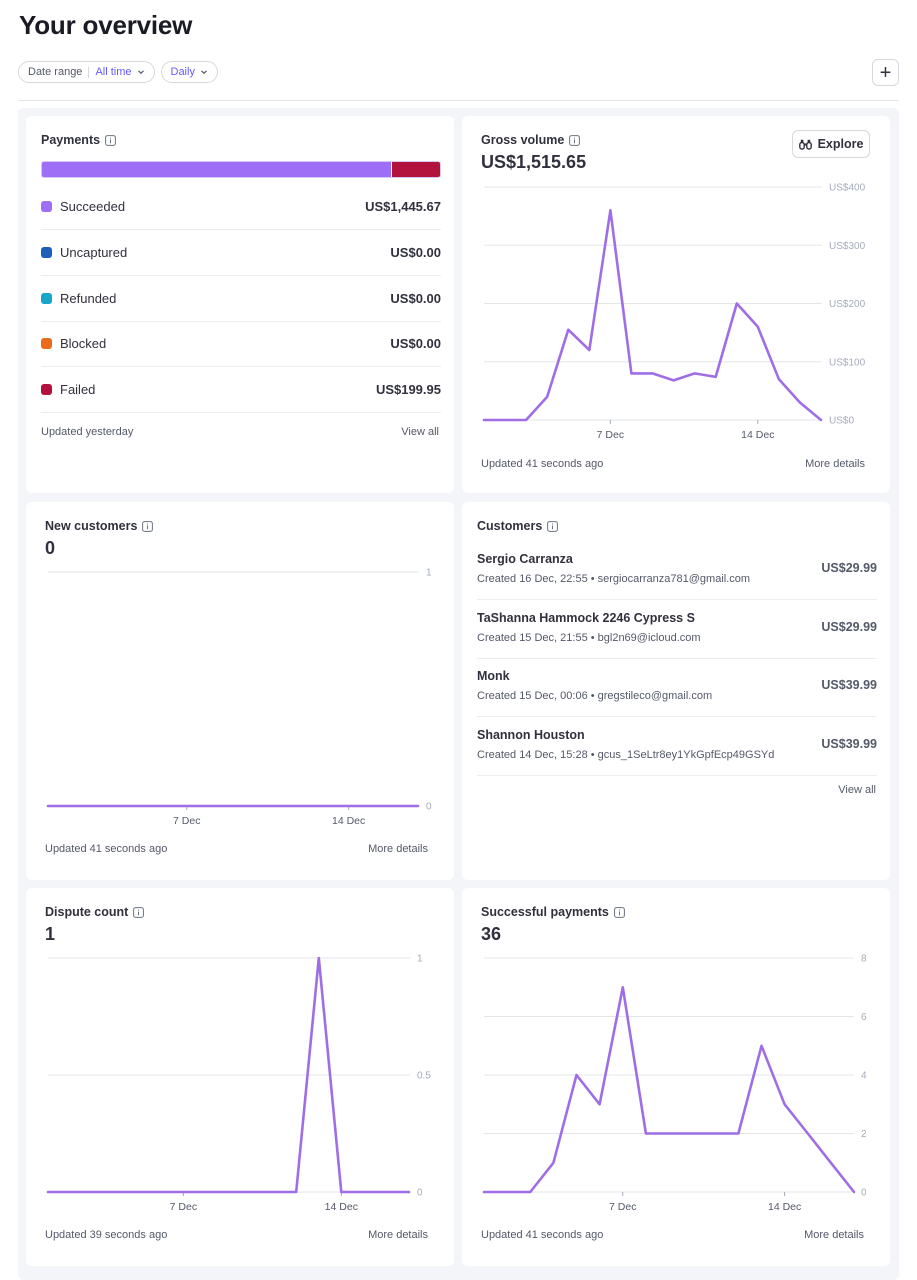  What do you see at coordinates (89, 72) in the screenshot?
I see `filter-divider` at bounding box center [89, 72].